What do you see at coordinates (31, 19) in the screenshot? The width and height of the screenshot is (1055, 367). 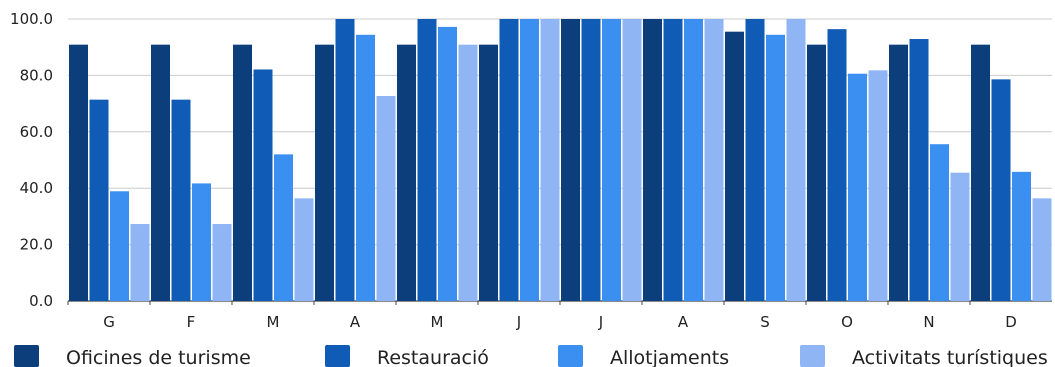 I see `y-tick-label: 100.0` at bounding box center [31, 19].